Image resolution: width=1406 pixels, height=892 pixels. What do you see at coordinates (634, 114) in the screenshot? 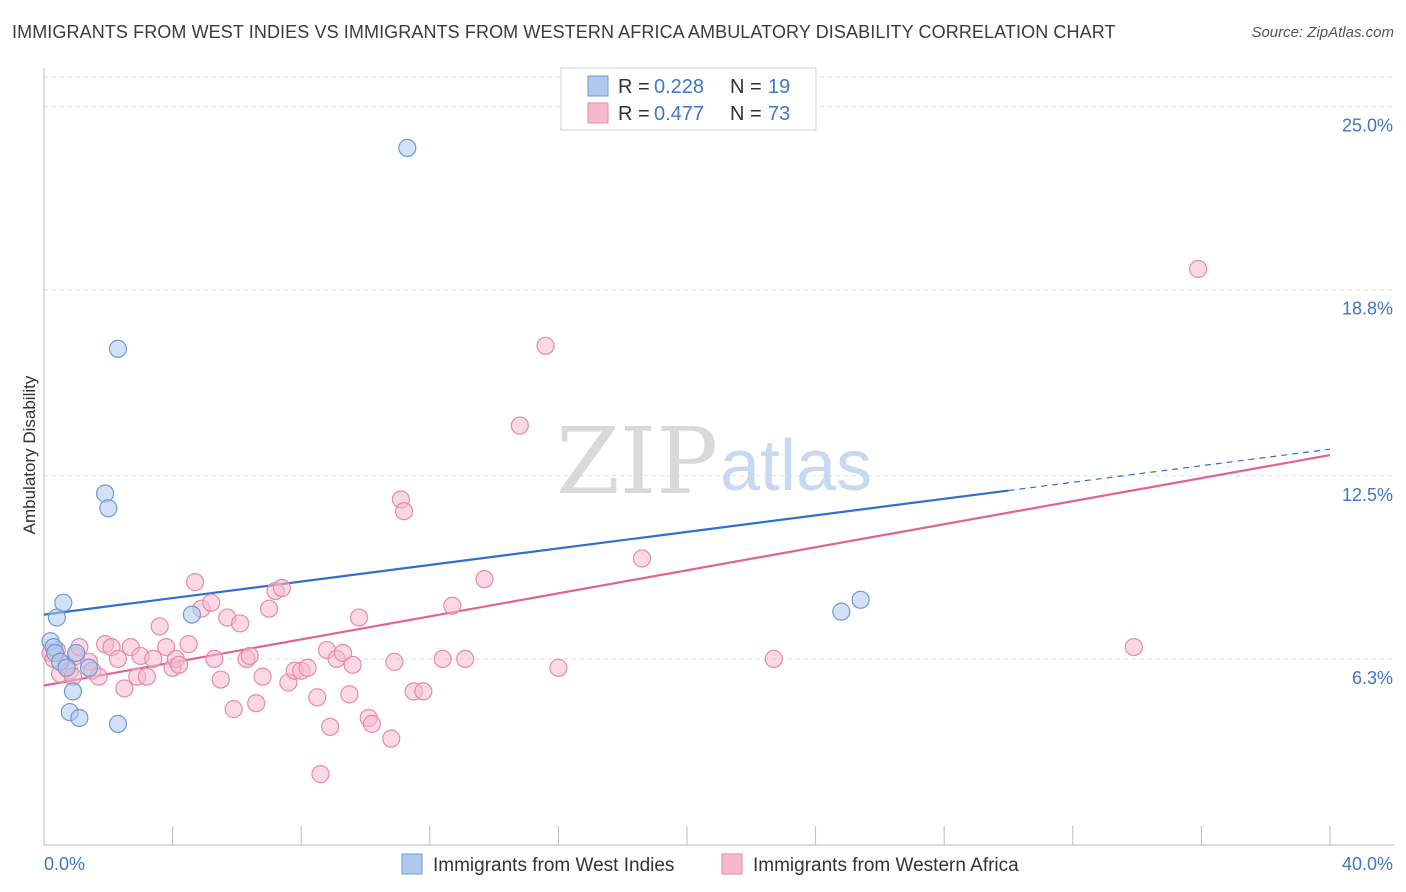
I see `legend-pink-r-label: R =` at bounding box center [634, 114].